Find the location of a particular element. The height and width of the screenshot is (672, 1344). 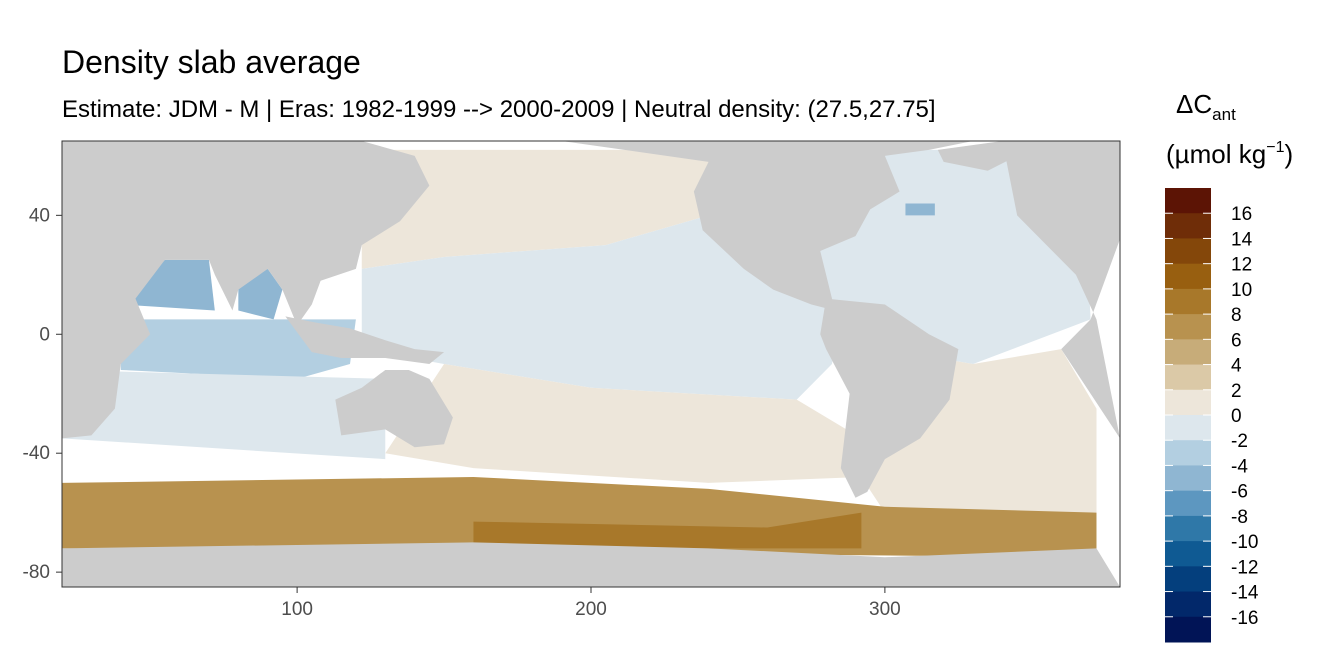

y-axis: 40 0 -40 -80 is located at coordinates (42, 394).